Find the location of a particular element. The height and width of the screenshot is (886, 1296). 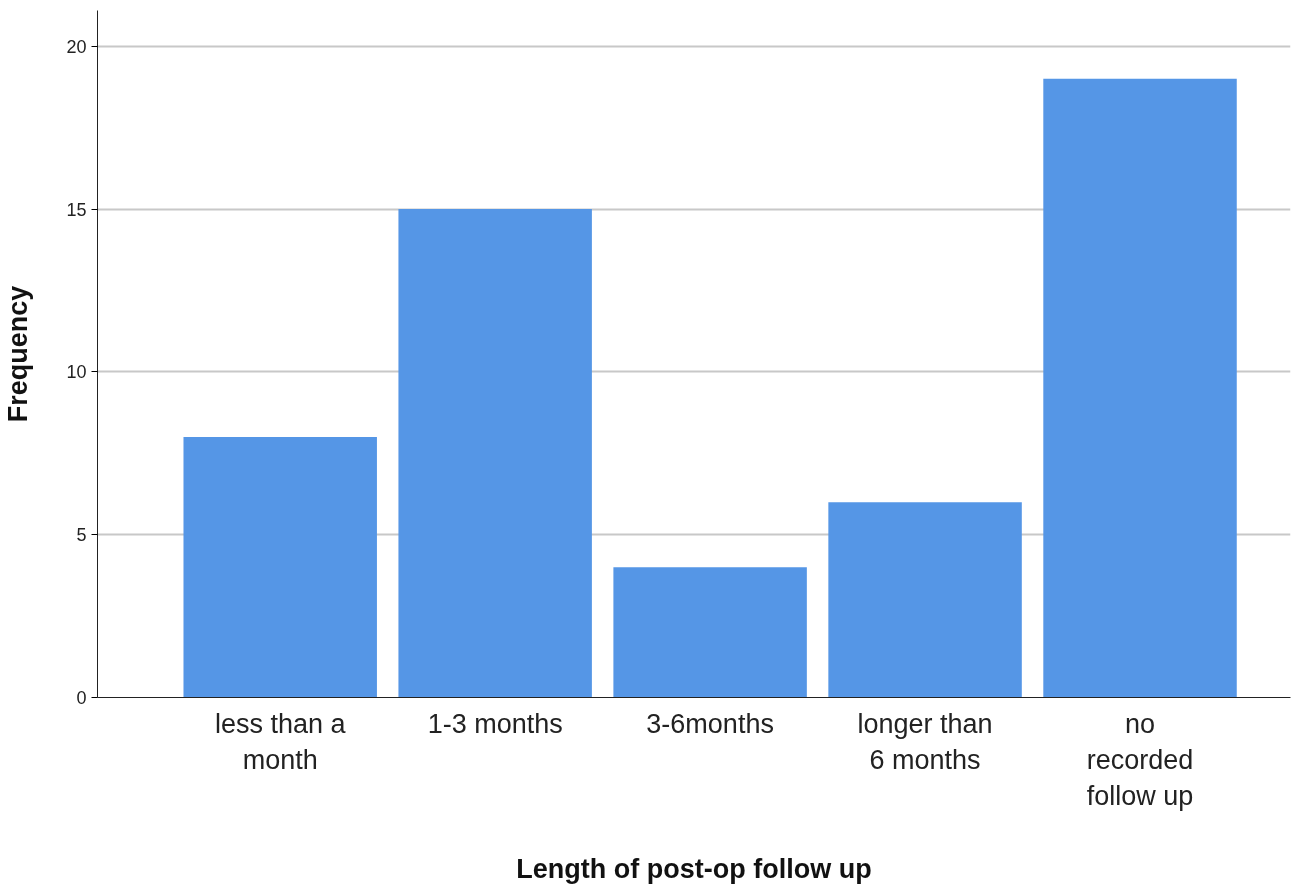

y-tick-label: 5 is located at coordinates (81, 535).